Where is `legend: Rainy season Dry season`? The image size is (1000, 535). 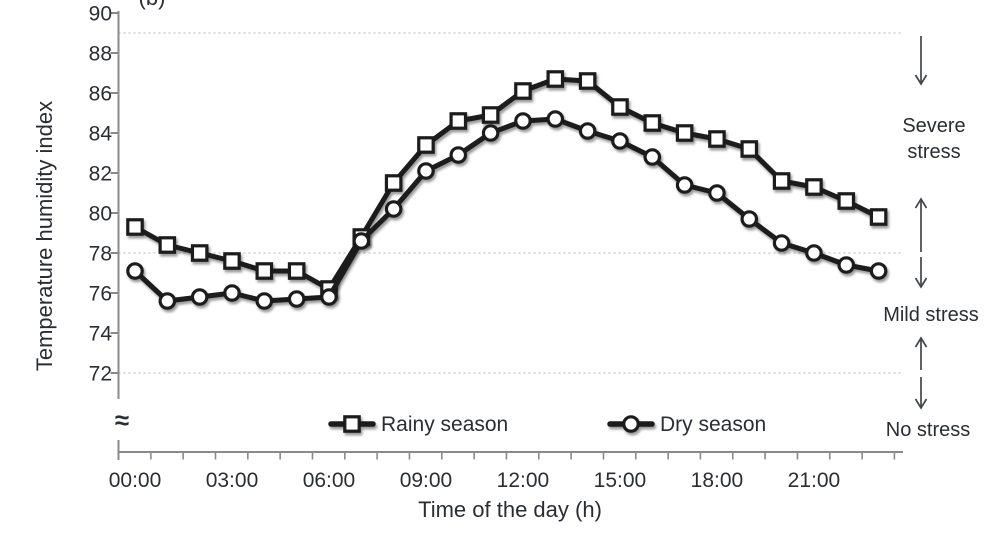
legend: Rainy season Dry season is located at coordinates (547, 424).